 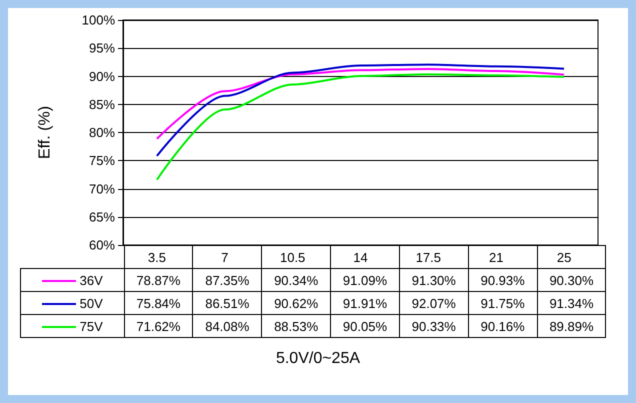 I want to click on y-tick-label: 95%, so click(x=102, y=48).